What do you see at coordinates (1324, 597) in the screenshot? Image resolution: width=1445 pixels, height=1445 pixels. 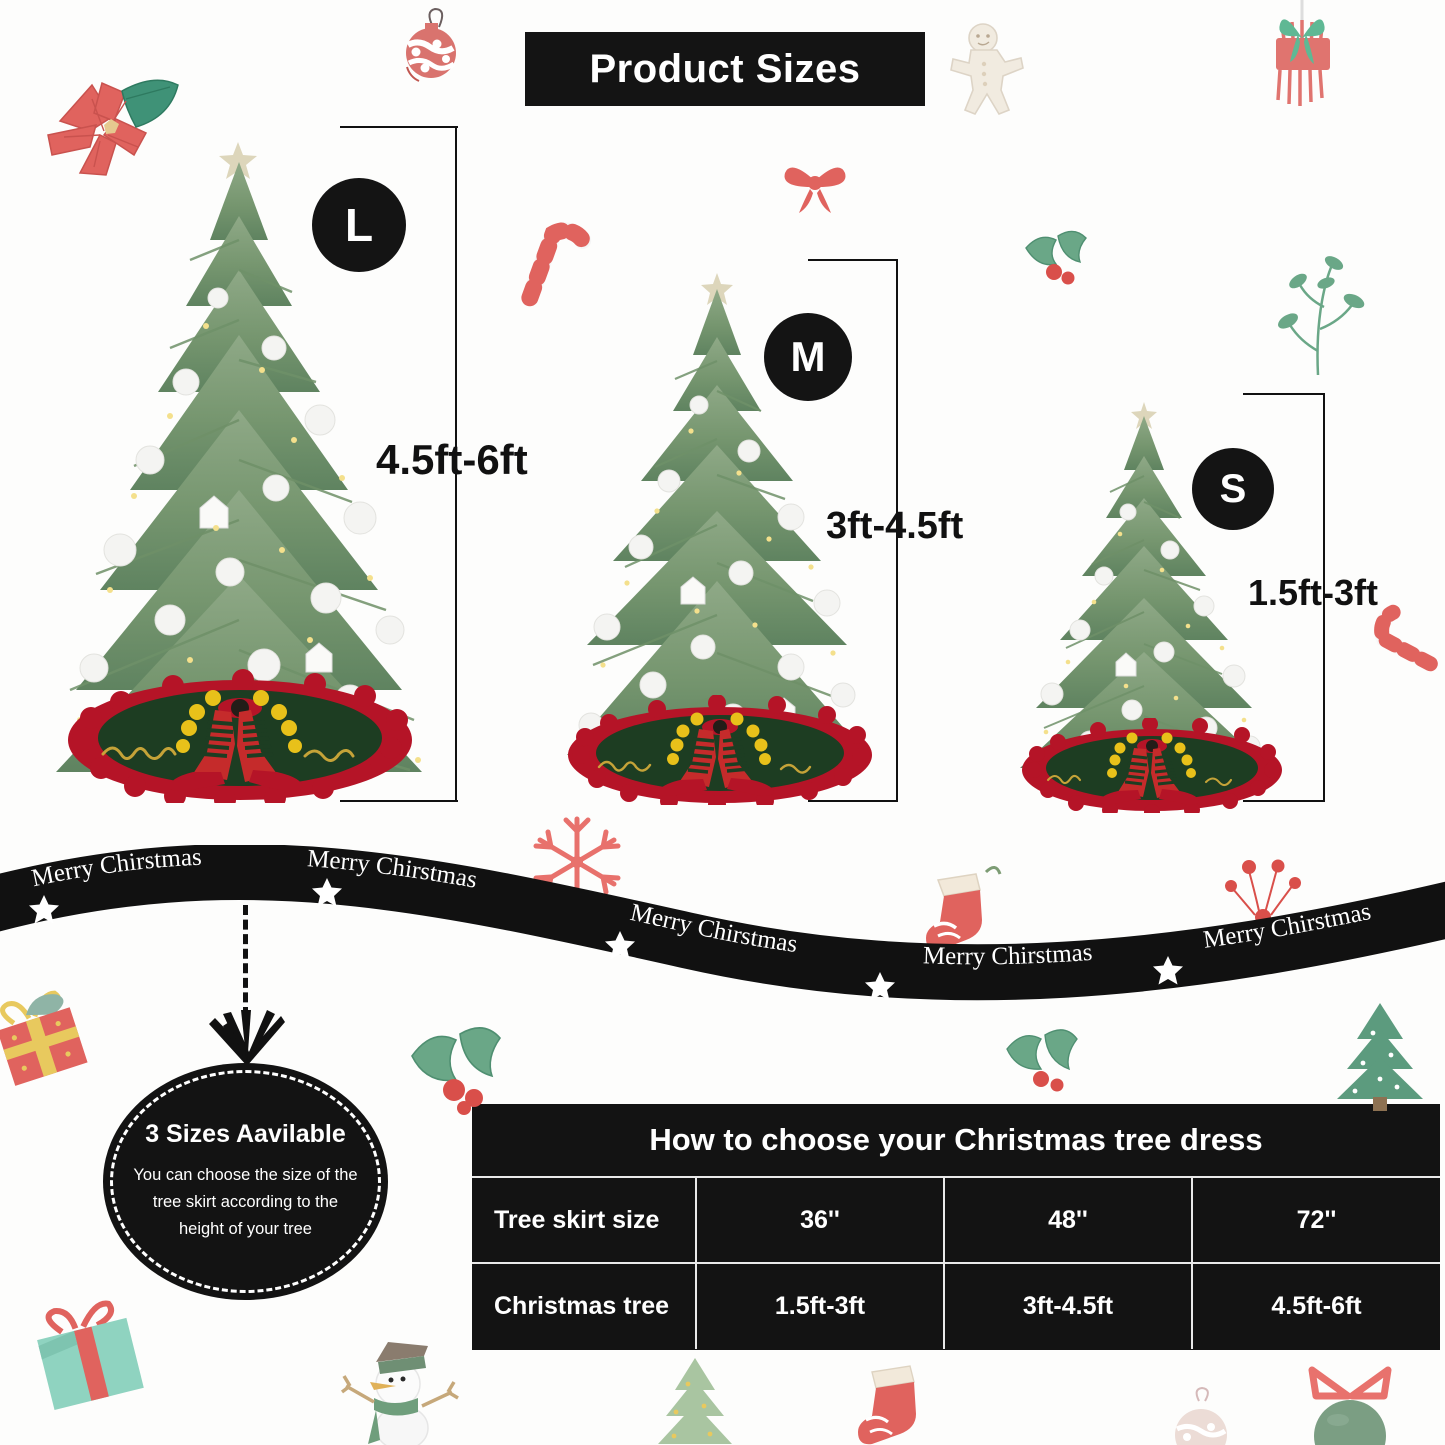 I see `measurement-line-small` at bounding box center [1324, 597].